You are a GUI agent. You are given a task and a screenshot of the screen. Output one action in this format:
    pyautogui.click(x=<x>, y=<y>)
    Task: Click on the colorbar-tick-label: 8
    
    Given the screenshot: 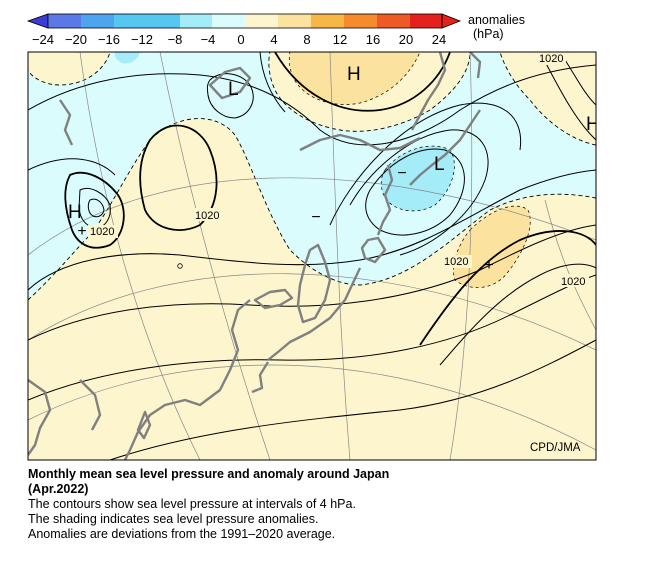 What is the action you would take?
    pyautogui.click(x=306, y=39)
    